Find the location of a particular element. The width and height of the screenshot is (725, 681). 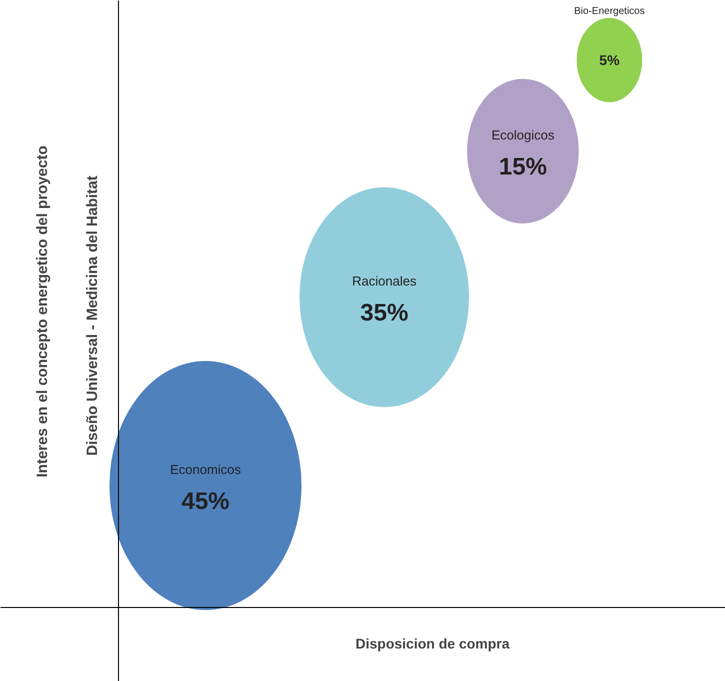

category-label: Racionales is located at coordinates (384, 281).